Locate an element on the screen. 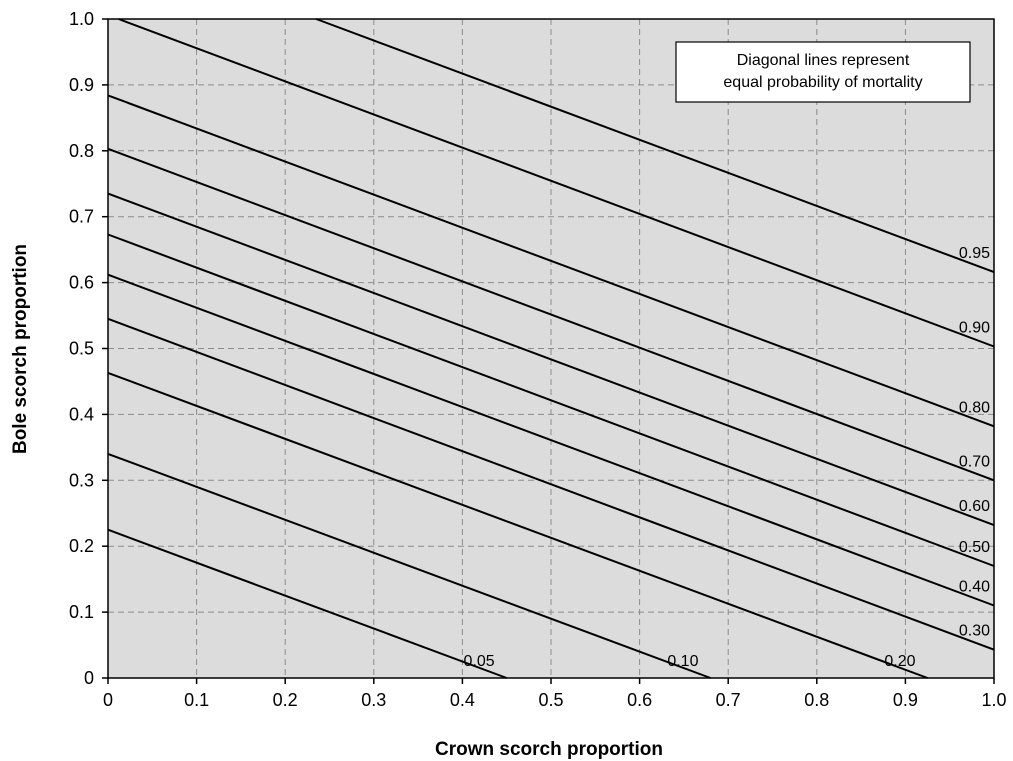 The height and width of the screenshot is (761, 1013). x-tick-label: 0.4 is located at coordinates (462, 700).